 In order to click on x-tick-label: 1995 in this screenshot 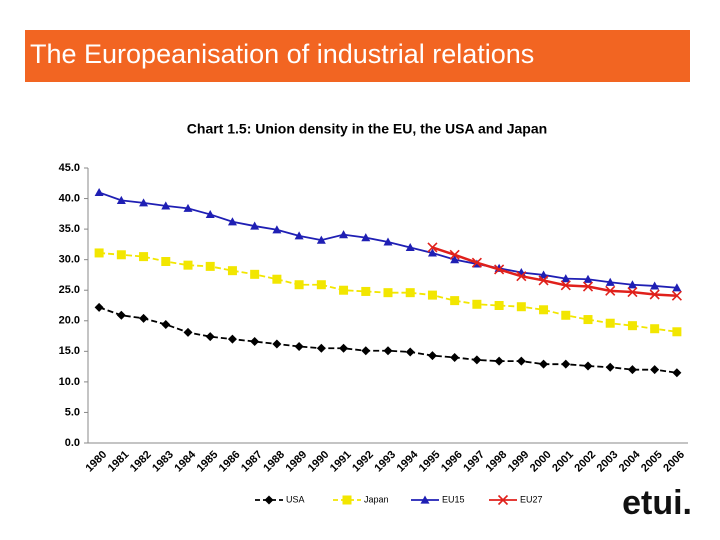, I will do `click(430, 462)`.